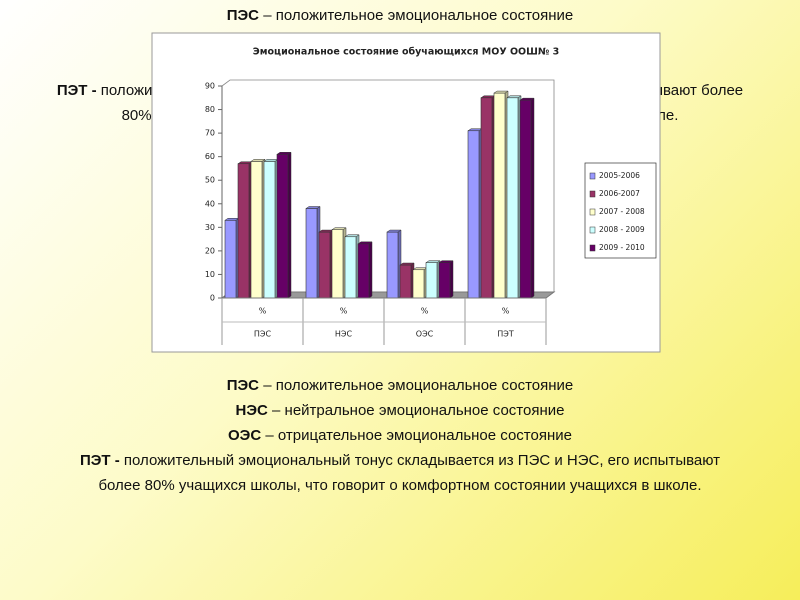  I want to click on y-tick-label: 70, so click(210, 133).